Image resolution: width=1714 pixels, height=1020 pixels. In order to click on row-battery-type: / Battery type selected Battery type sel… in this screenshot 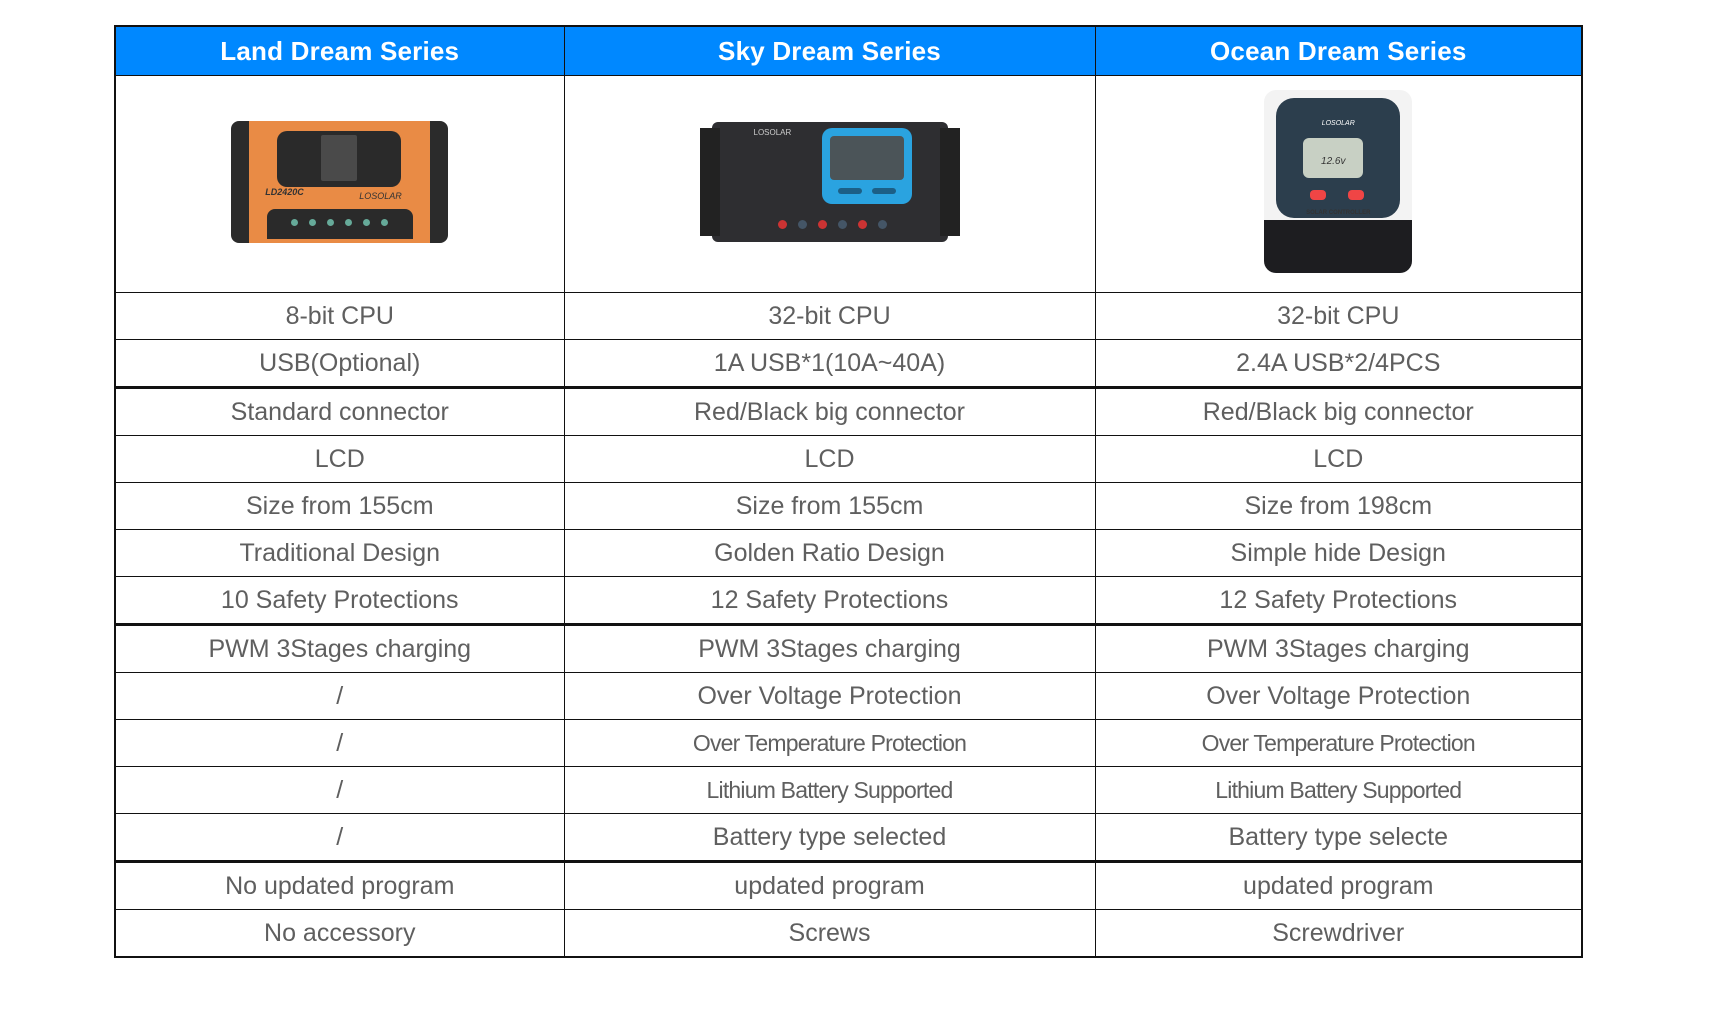, I will do `click(848, 837)`.